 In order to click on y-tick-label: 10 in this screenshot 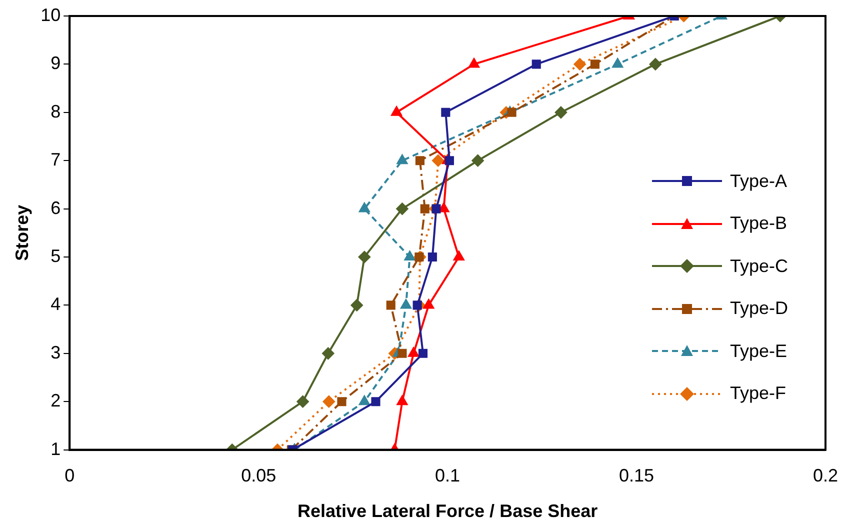, I will do `click(50, 14)`.